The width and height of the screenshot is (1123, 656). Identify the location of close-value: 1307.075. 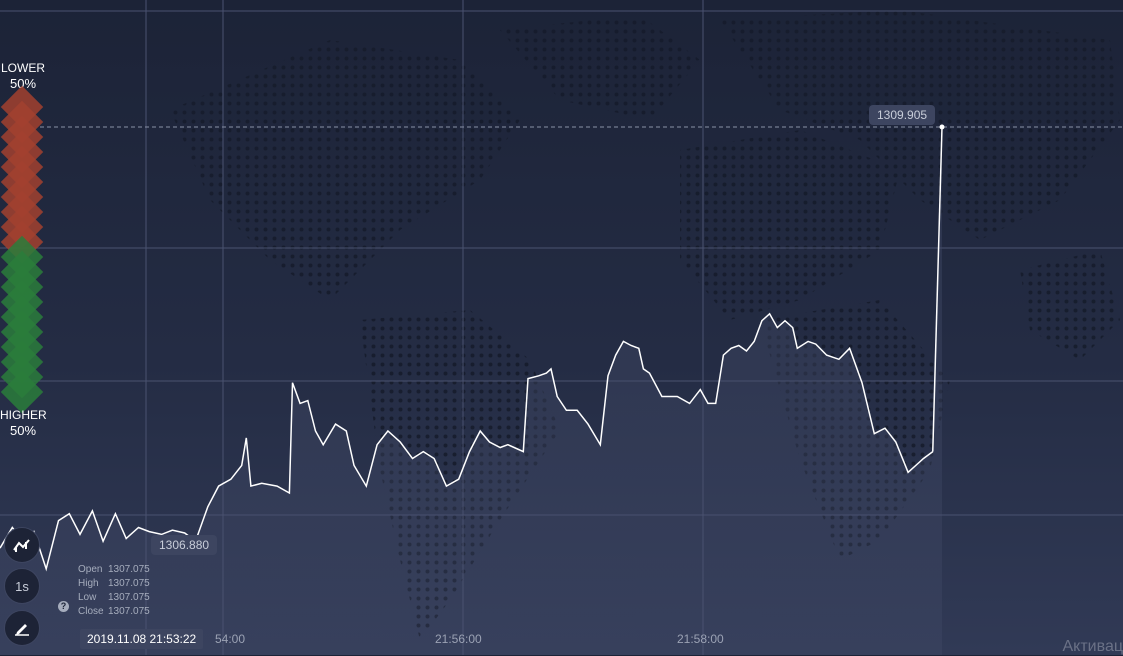
(129, 611).